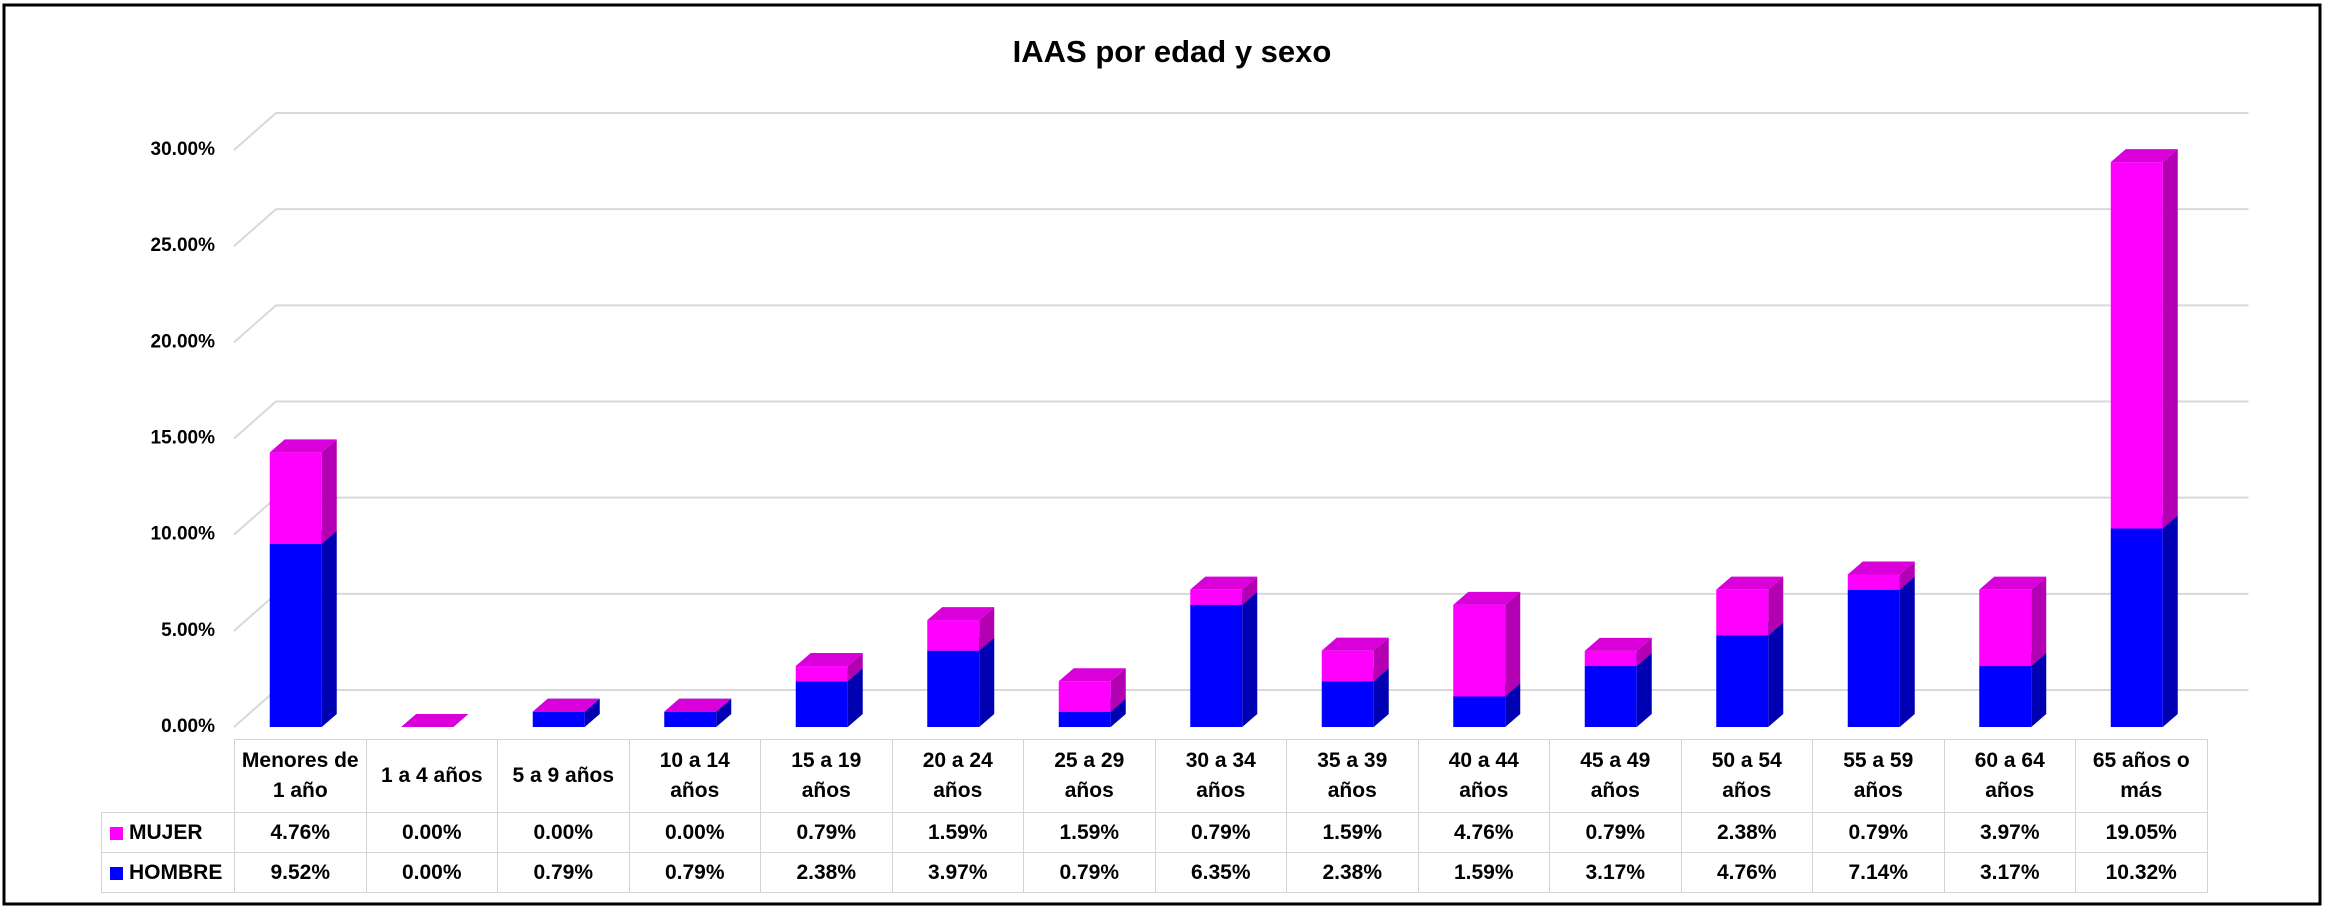 Image resolution: width=2326 pixels, height=909 pixels. What do you see at coordinates (2009, 832) in the screenshot?
I see `data-label: 3.97%` at bounding box center [2009, 832].